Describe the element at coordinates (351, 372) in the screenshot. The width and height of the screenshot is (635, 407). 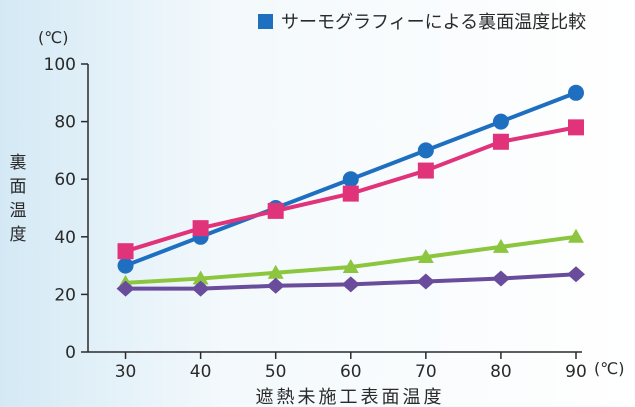
I see `x-tick-label: 60` at that location.